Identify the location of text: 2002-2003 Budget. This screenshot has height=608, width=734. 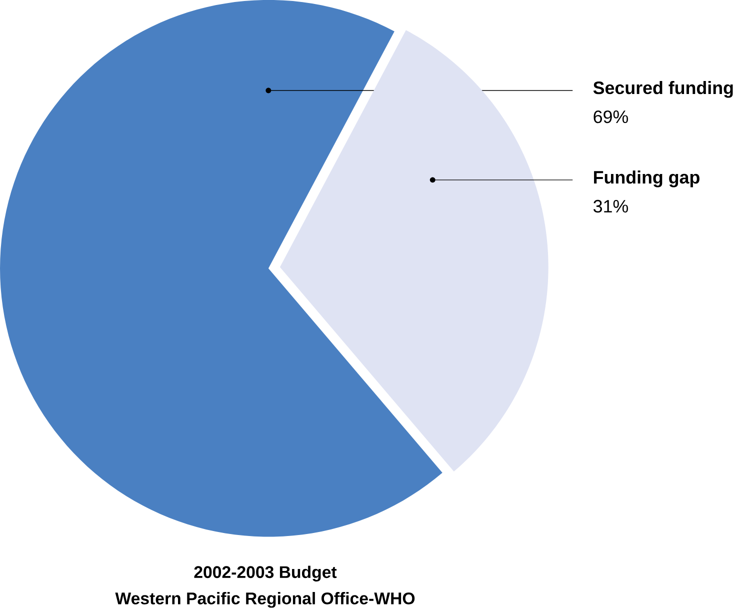
(265, 574).